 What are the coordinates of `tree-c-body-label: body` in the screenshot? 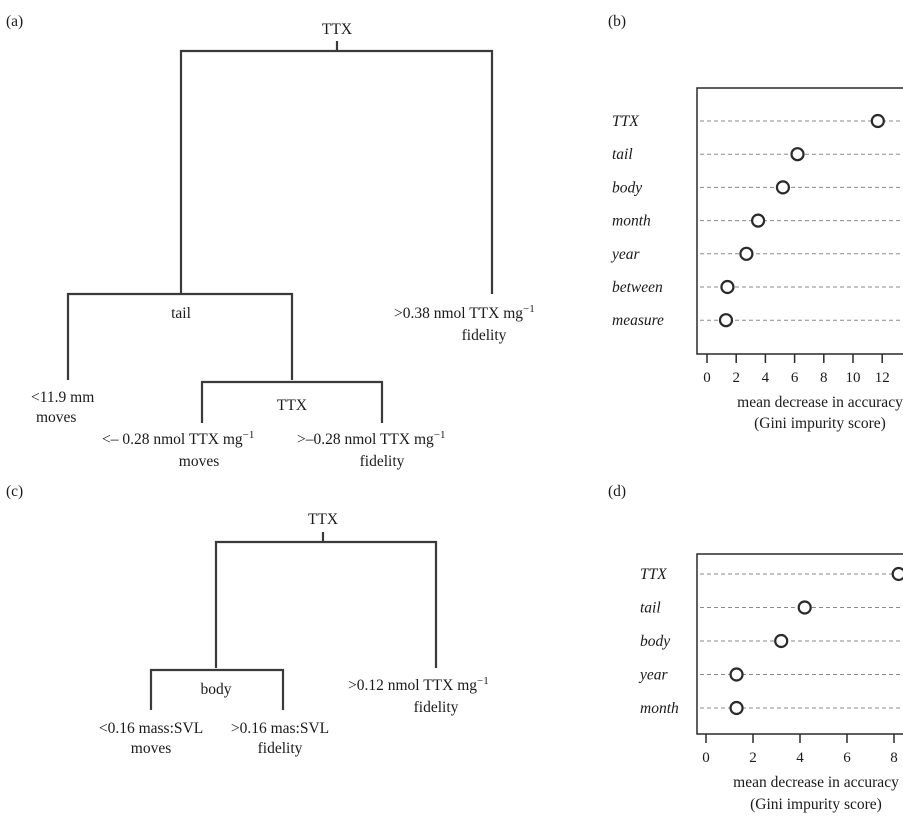 It's located at (216, 689).